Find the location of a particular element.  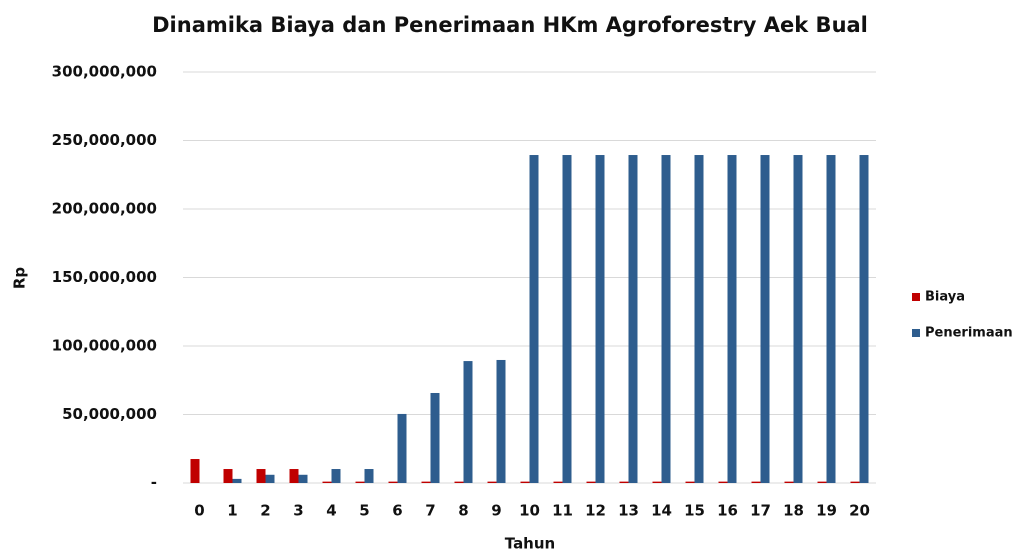

x-tick-label: 3 is located at coordinates (298, 511).